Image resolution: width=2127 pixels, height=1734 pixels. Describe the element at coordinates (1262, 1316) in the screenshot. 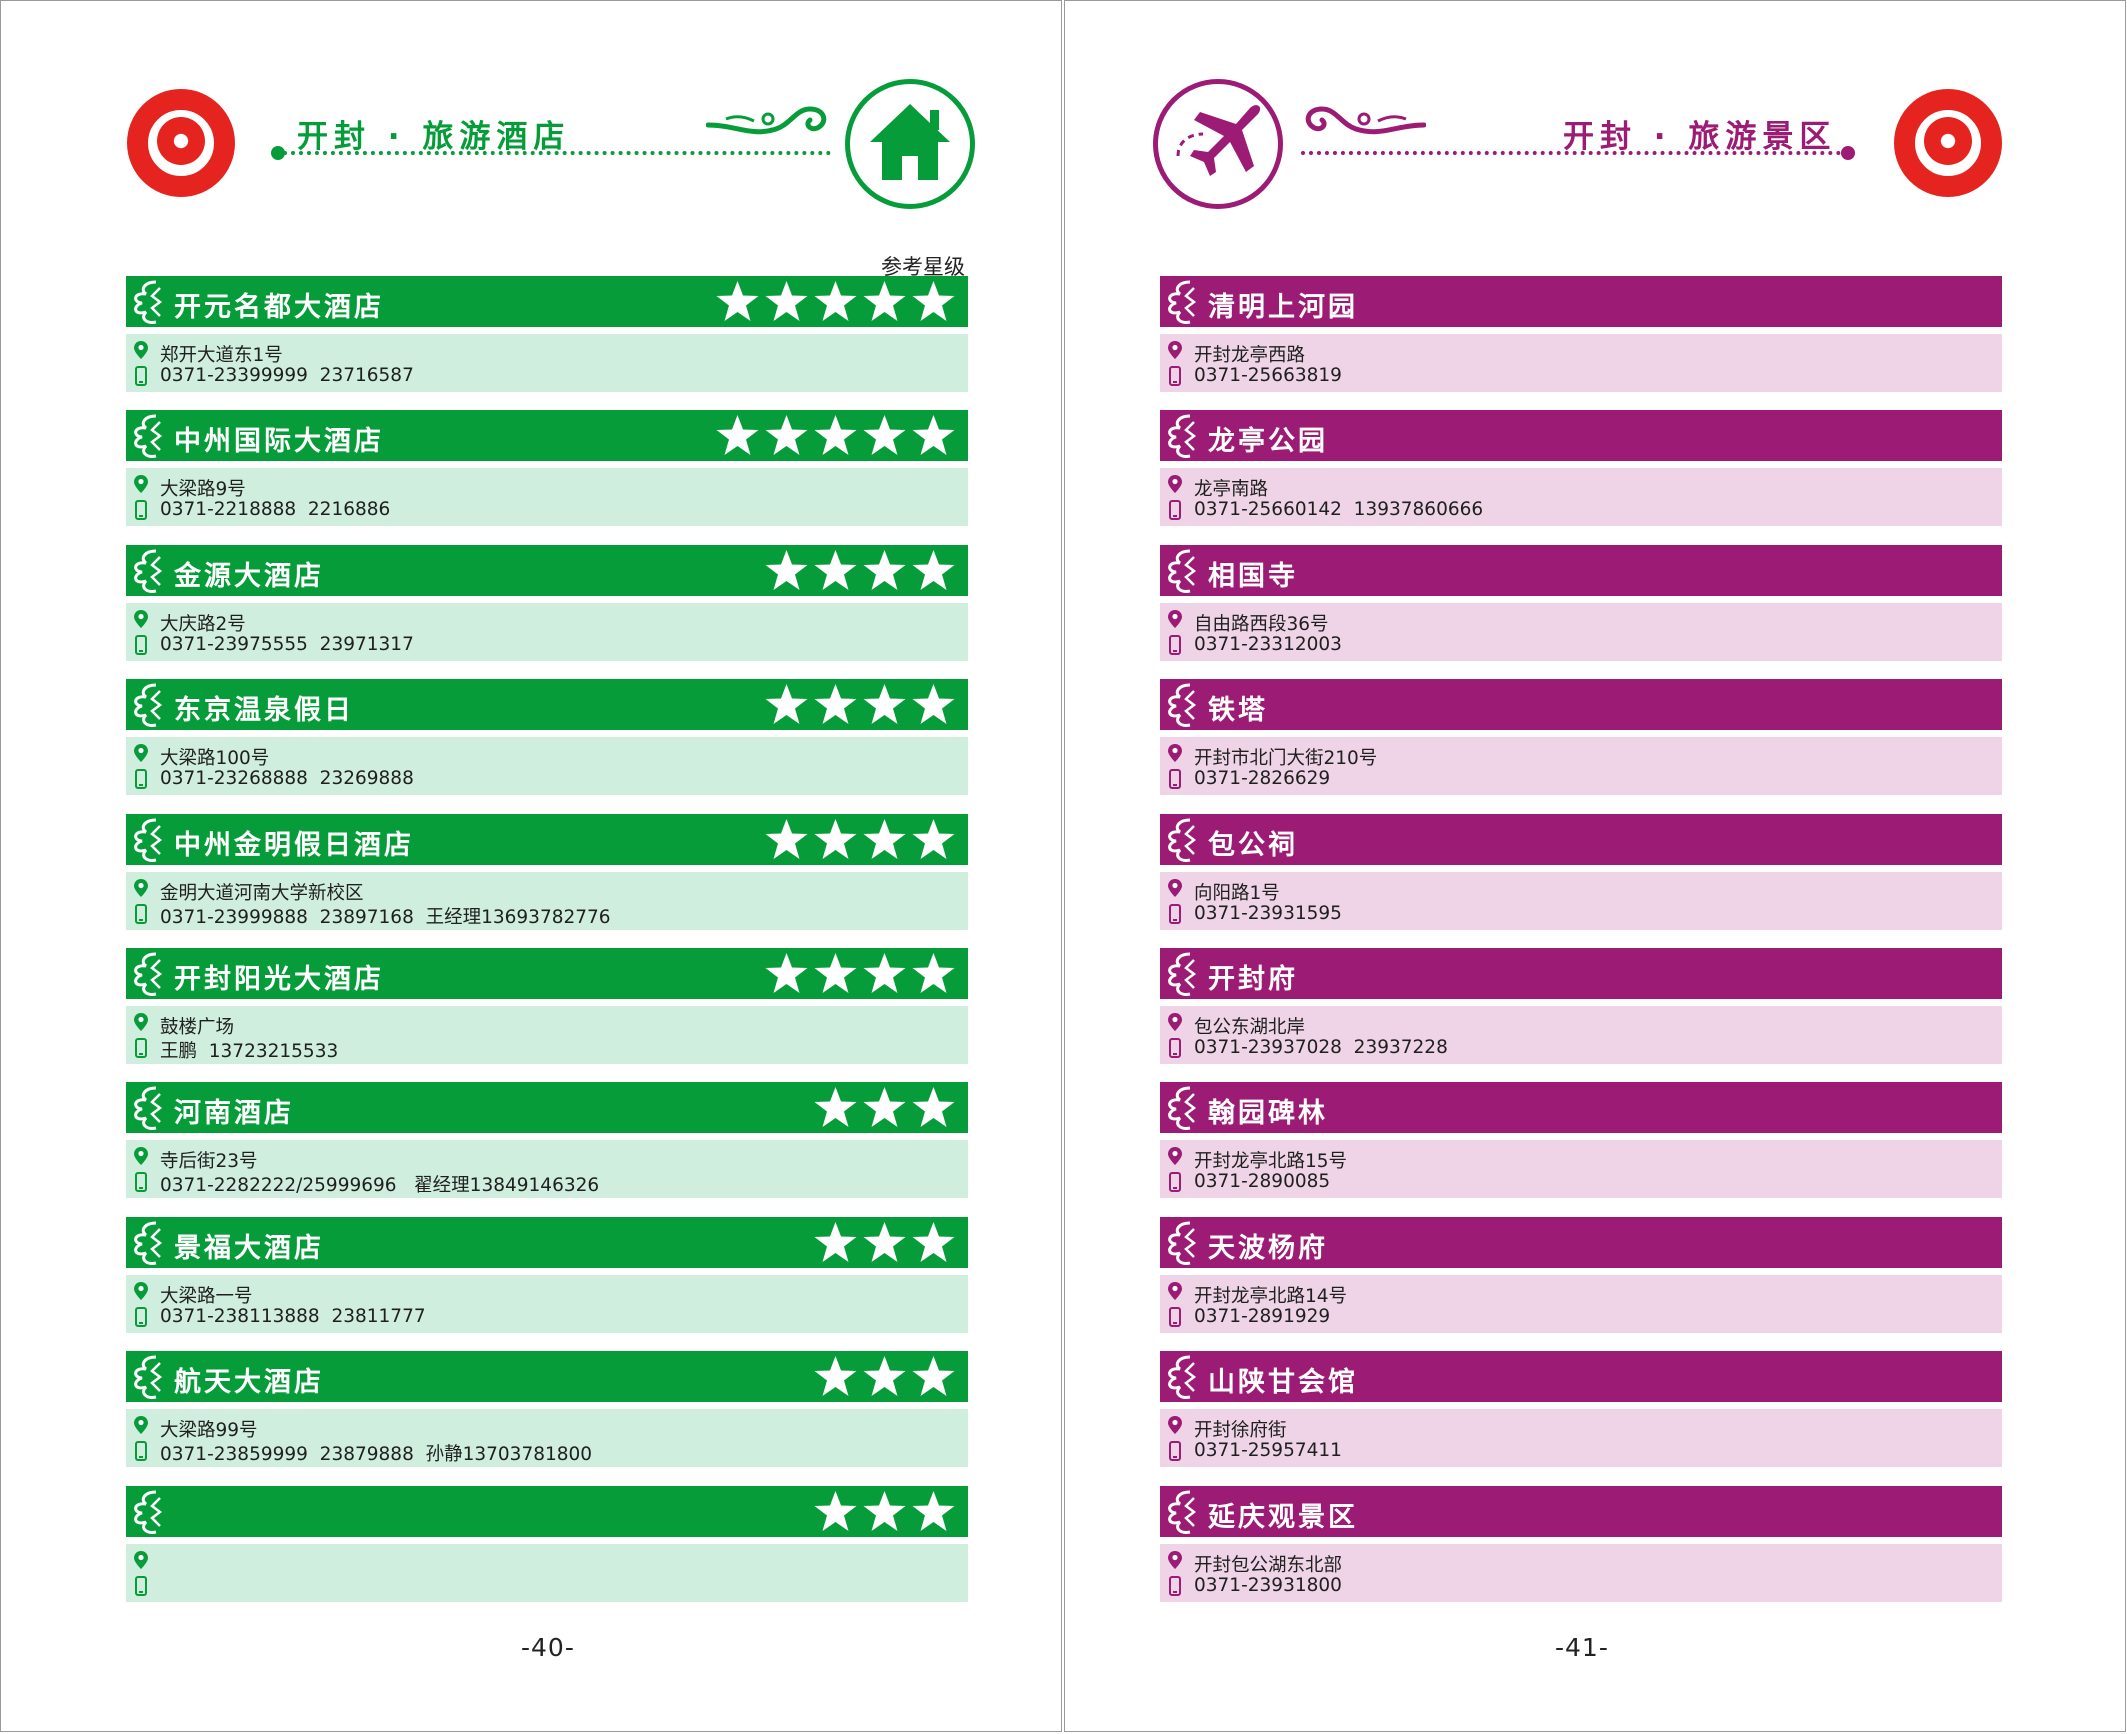

I see `entry-phone: 0371-2891929` at that location.